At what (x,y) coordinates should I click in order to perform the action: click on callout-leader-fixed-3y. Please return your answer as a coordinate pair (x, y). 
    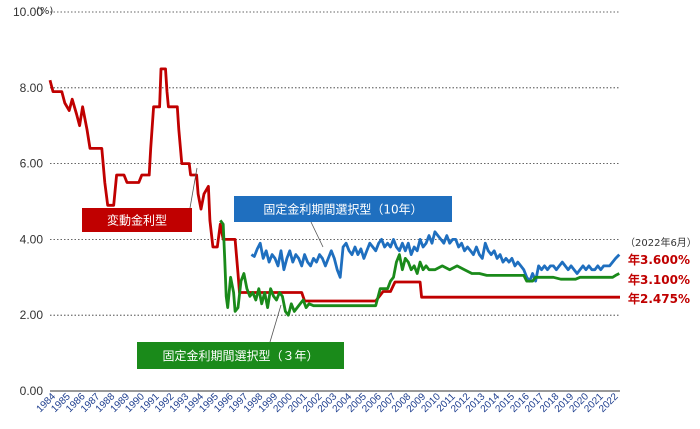
    Looking at the image, I should click on (275, 323).